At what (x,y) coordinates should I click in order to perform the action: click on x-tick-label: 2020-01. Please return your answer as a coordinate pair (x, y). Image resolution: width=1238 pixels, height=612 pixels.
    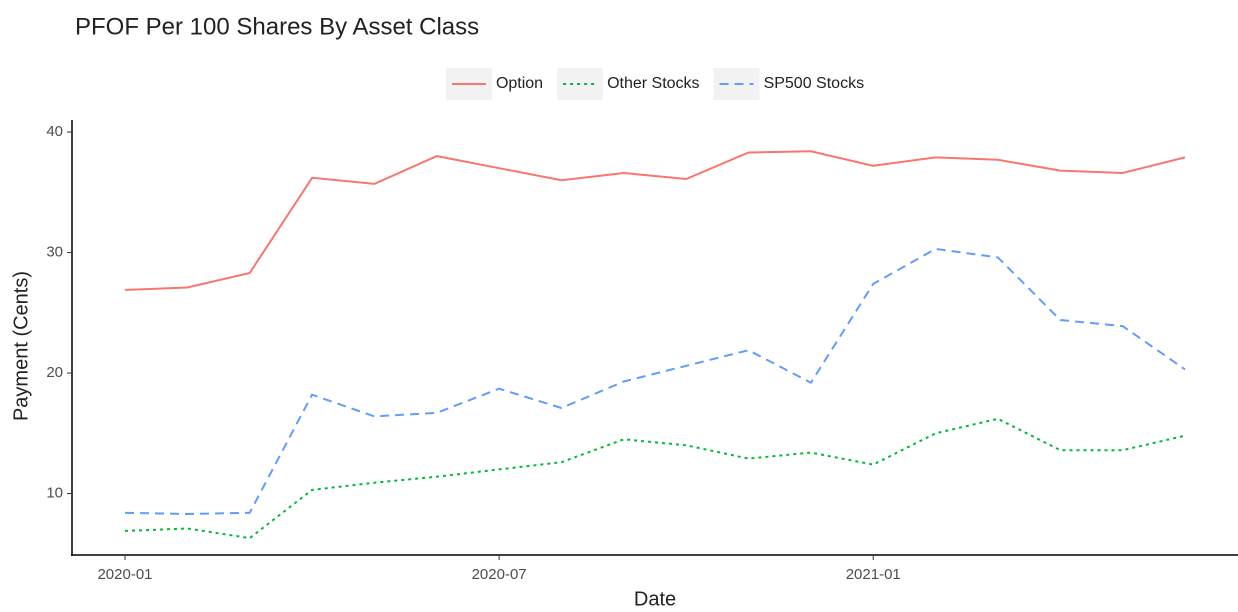
    Looking at the image, I should click on (124, 574).